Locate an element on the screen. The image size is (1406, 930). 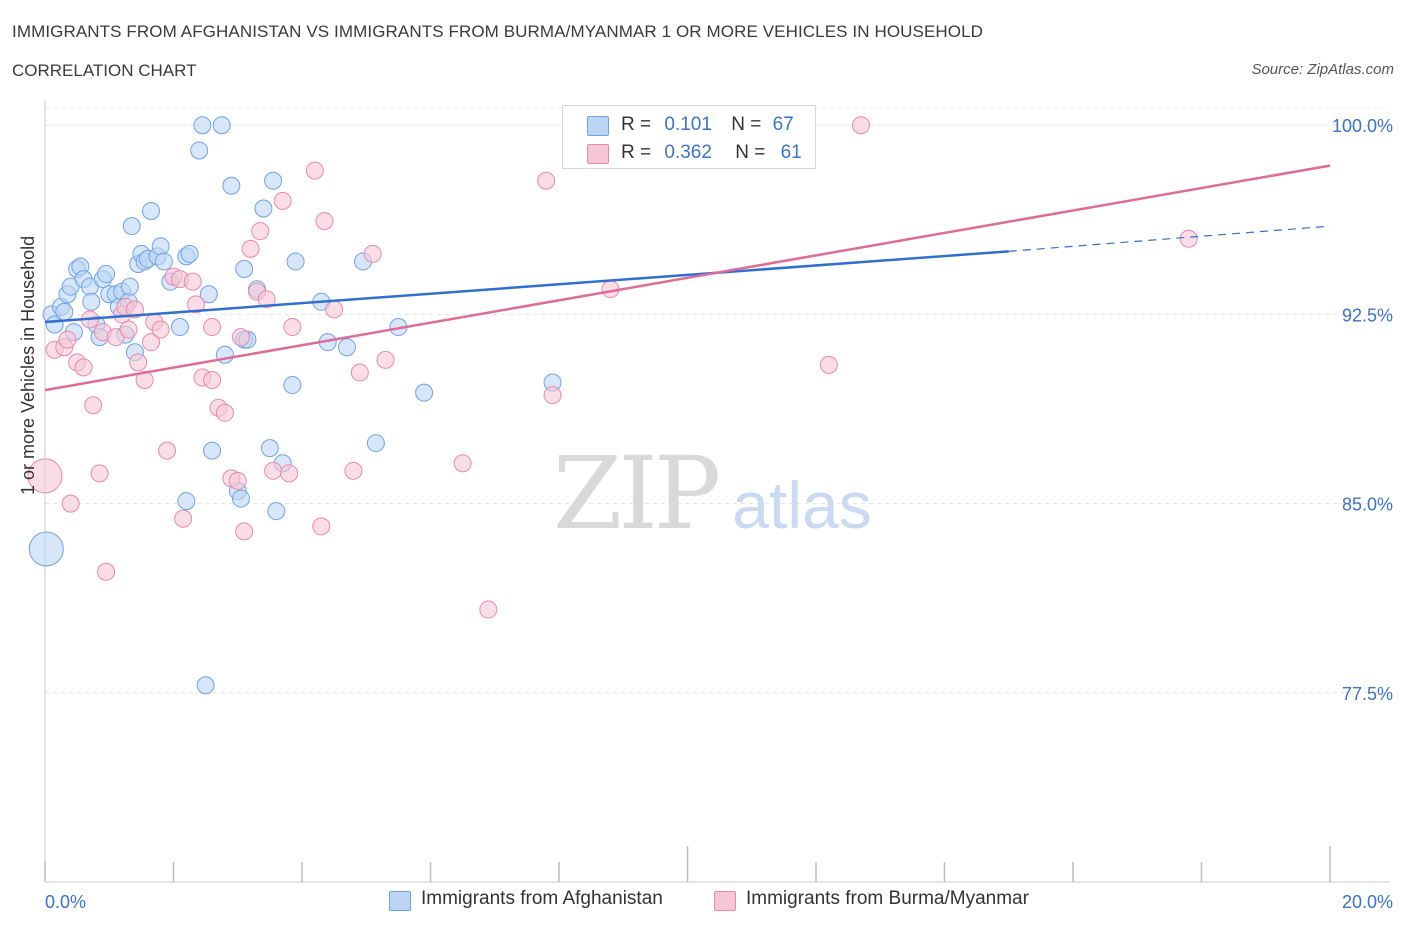
legend-n-value-afghanistan: 67 is located at coordinates (783, 124).